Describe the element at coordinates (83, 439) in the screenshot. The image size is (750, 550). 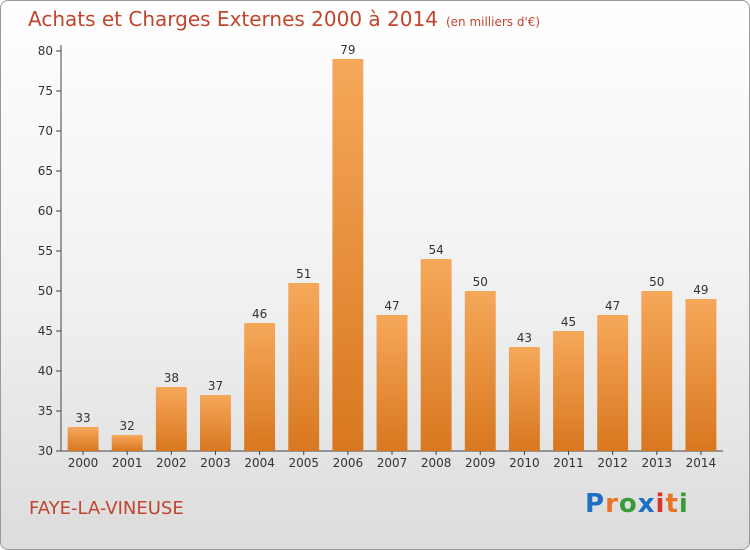
I see `bar-2000` at that location.